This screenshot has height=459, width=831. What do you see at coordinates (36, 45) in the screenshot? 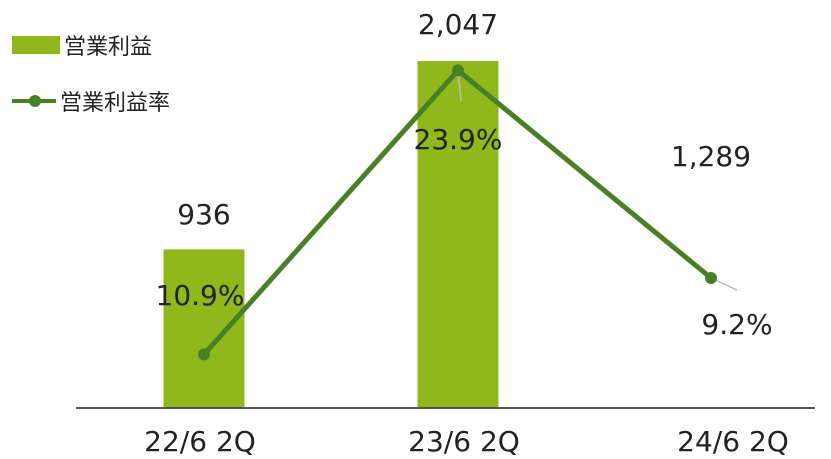
I see `legend-bar-swatch` at bounding box center [36, 45].